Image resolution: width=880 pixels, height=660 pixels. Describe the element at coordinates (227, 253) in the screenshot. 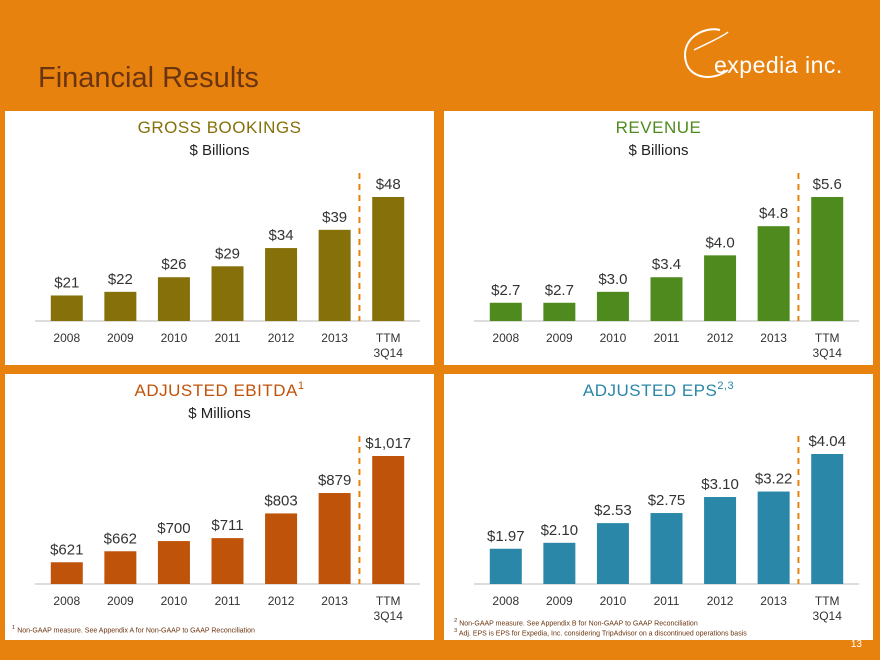

I see `gross-bookings-data-label-2011: $29` at that location.